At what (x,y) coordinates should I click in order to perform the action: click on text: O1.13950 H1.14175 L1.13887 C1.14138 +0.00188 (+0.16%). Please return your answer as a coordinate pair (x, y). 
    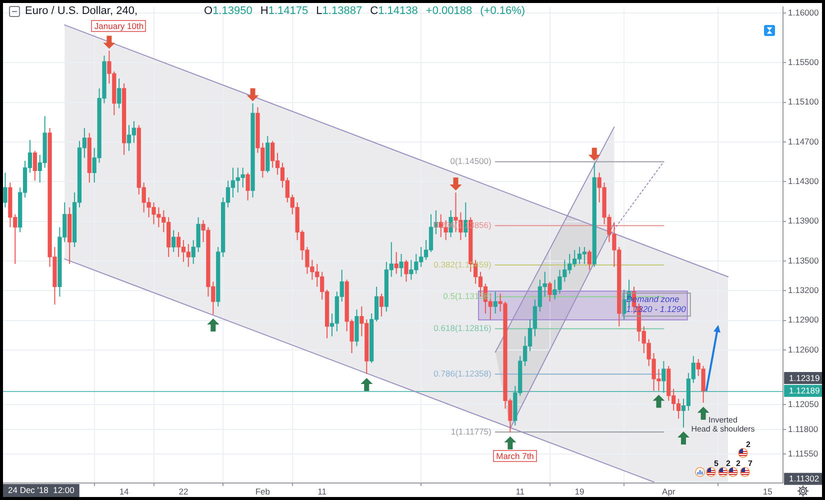
    Looking at the image, I should click on (365, 11).